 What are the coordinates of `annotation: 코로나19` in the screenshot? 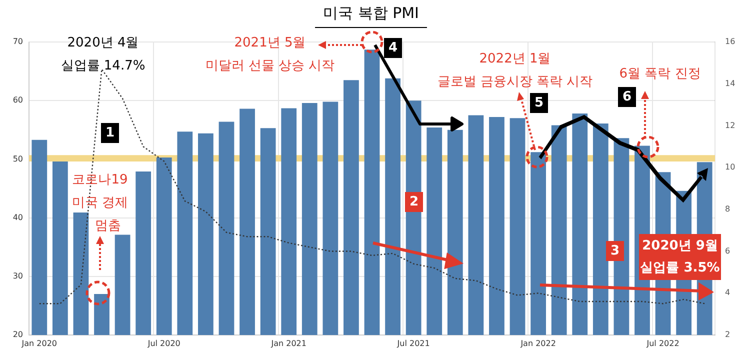 It's located at (100, 180).